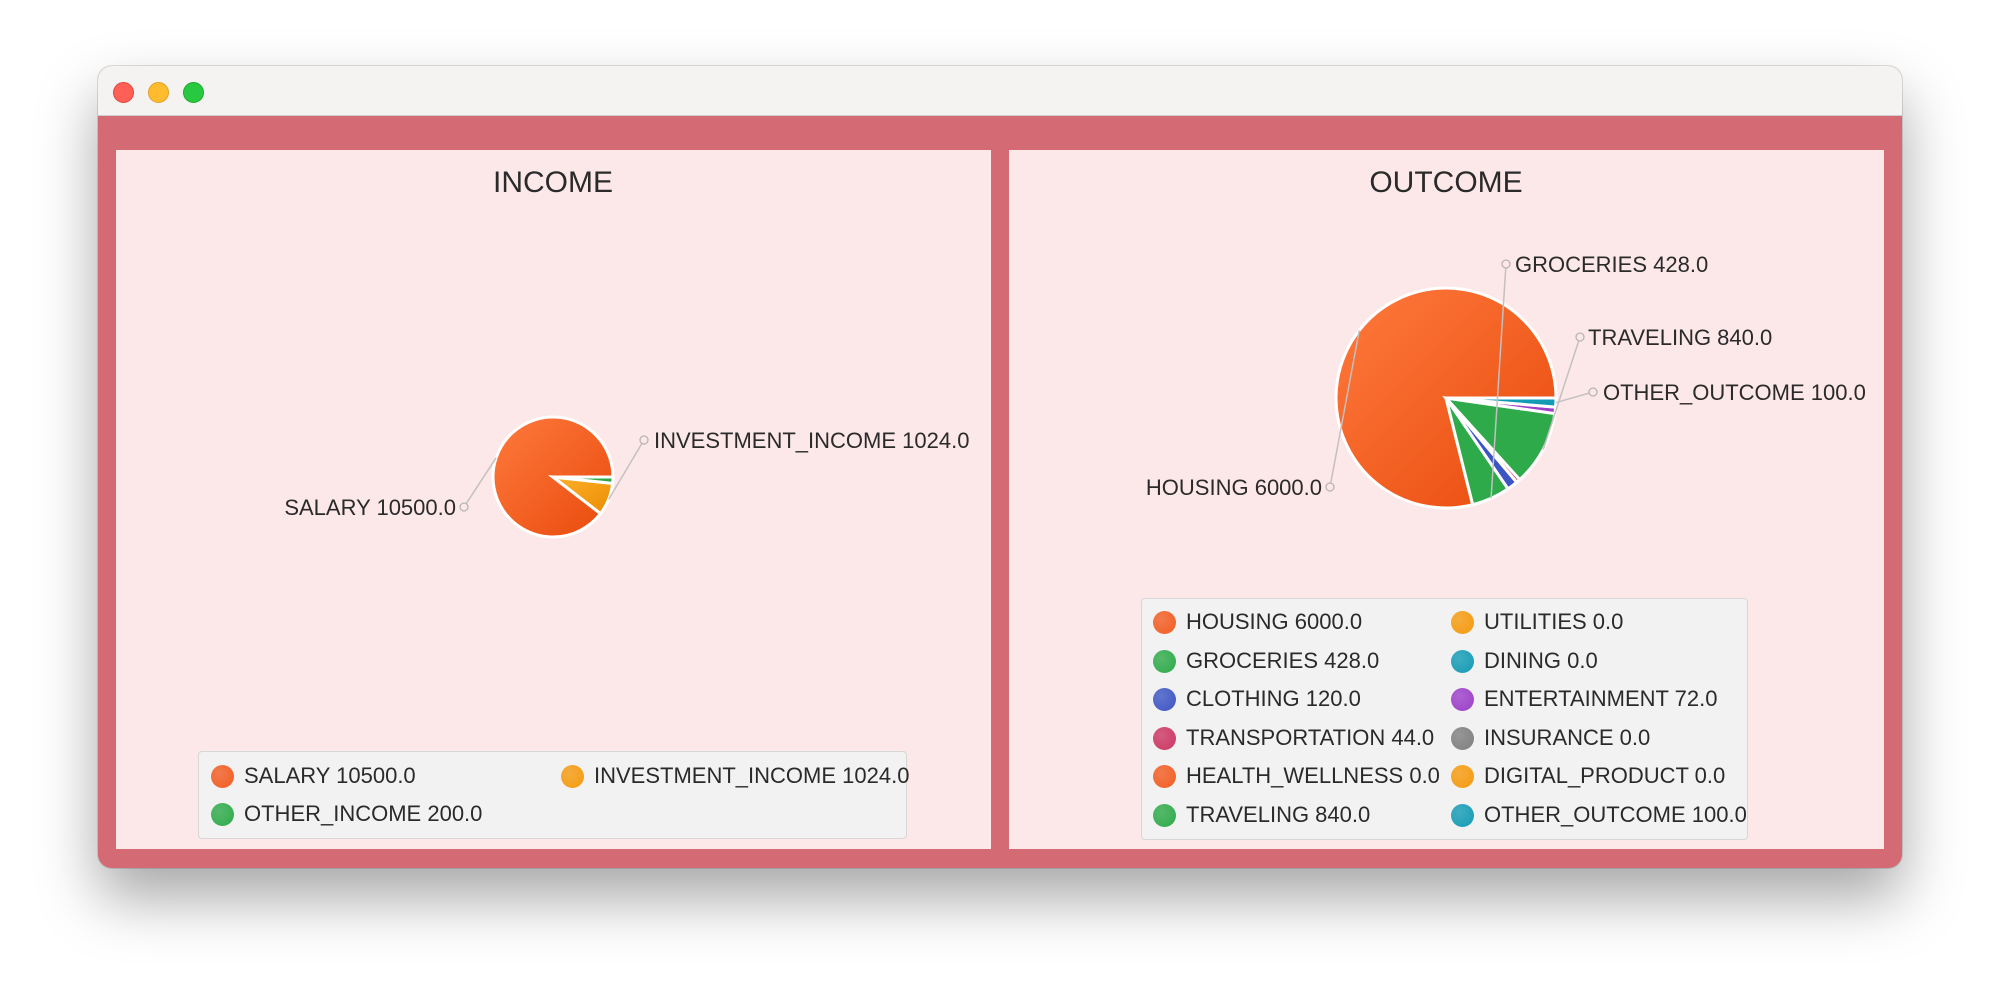 The image size is (1999, 998). I want to click on outcome-slice-label-housing: HOUSING 6000.0, so click(1234, 487).